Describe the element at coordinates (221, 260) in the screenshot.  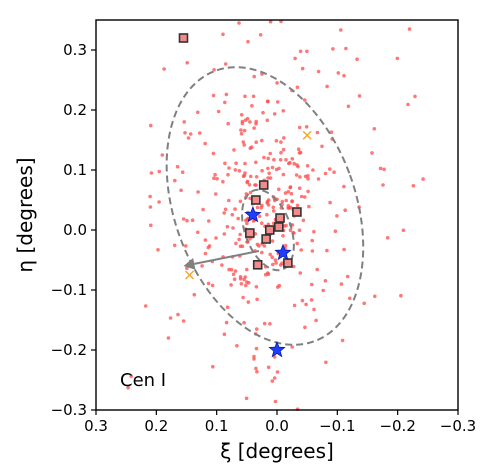
I see `proper-motion-arrow-group` at that location.